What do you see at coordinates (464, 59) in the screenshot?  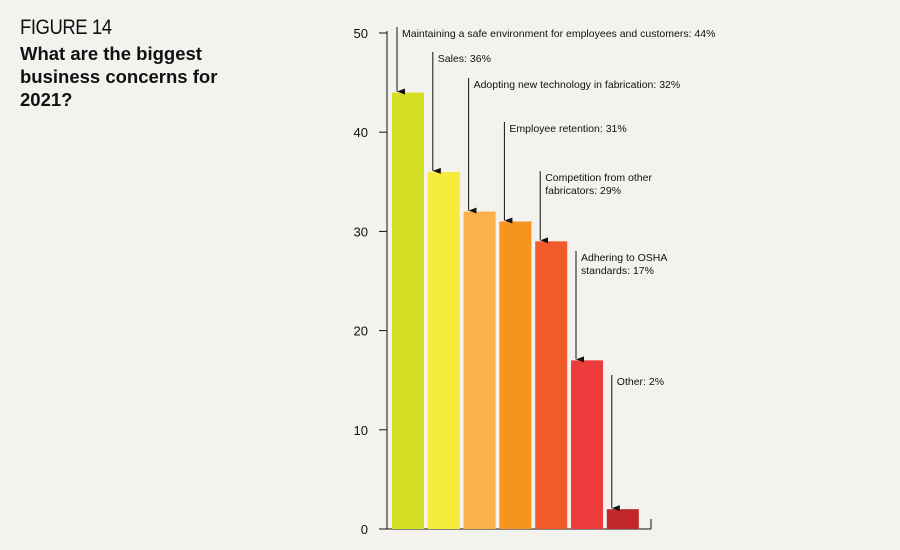 I see `annotation-label: Sales: 36%` at bounding box center [464, 59].